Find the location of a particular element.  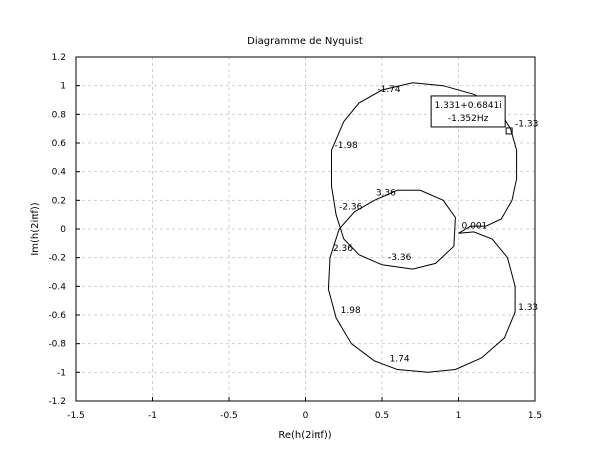

x-tick-label: 1.5 is located at coordinates (535, 416).